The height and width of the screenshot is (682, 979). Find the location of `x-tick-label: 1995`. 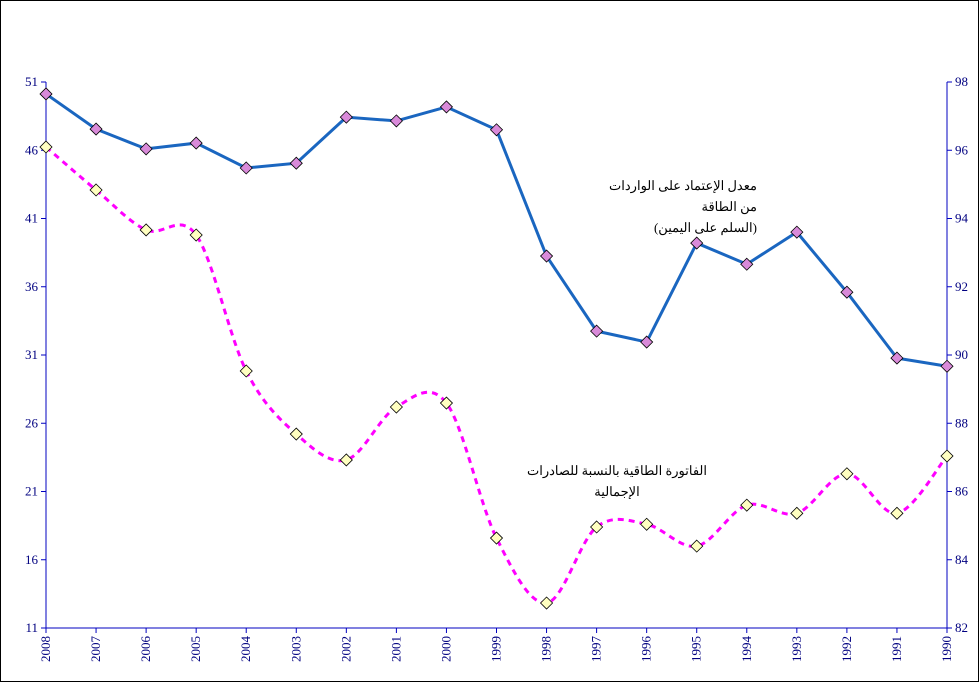

x-tick-label: 1995 is located at coordinates (696, 649).